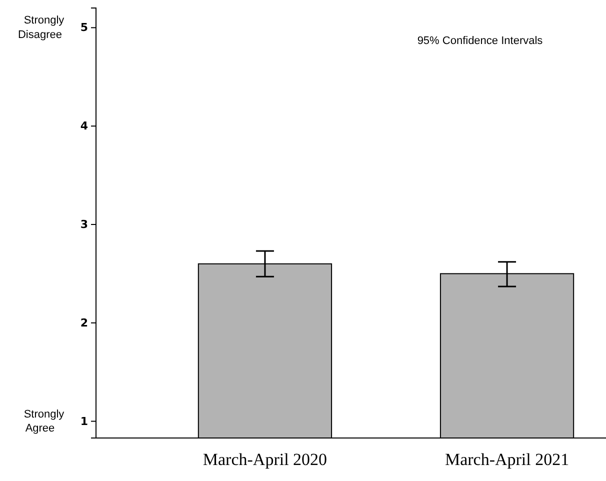 Image resolution: width=606 pixels, height=481 pixels. Describe the element at coordinates (84, 224) in the screenshot. I see `y-tick-label: 3` at that location.